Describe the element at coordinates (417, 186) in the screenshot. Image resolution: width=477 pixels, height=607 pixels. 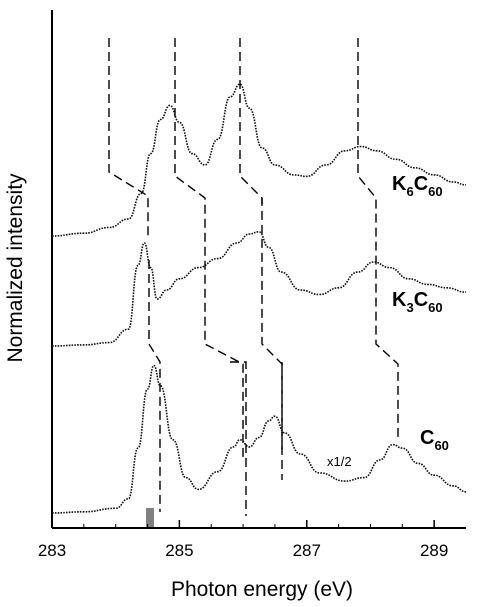
I see `series-label-k6c60: K6C60` at that location.